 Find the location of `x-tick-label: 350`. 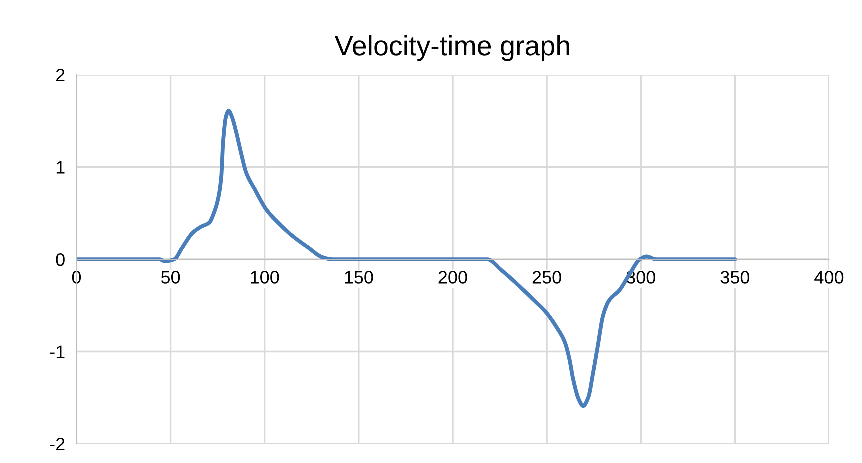

x-tick-label: 350 is located at coordinates (735, 277).